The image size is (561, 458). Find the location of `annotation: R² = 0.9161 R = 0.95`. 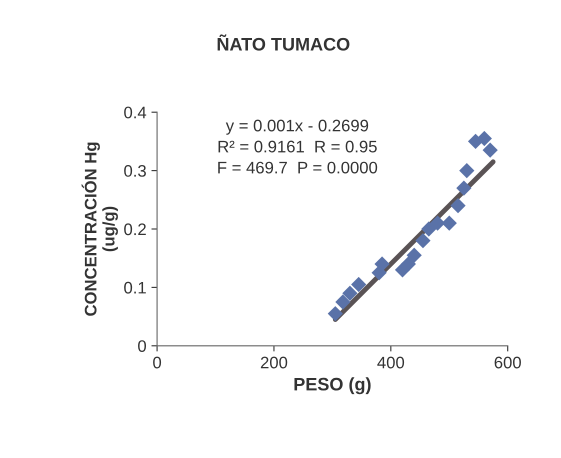

annotation: R² = 0.9161 R = 0.95 is located at coordinates (297, 146).